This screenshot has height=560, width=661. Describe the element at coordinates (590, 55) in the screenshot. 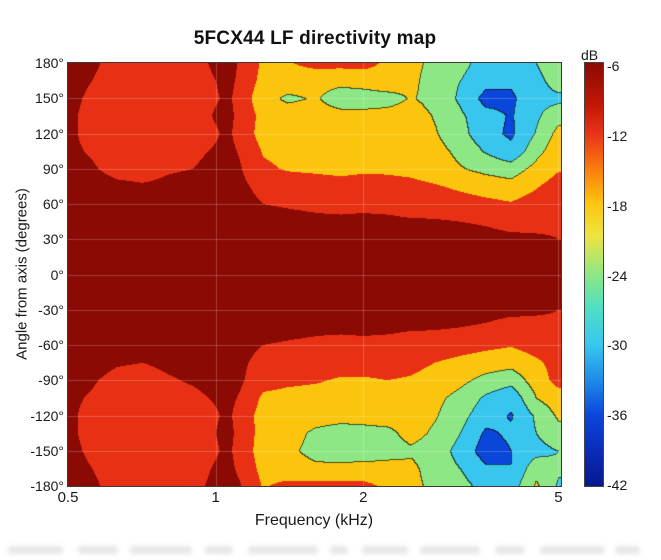

I see `colorbar-unit-label: dB` at that location.